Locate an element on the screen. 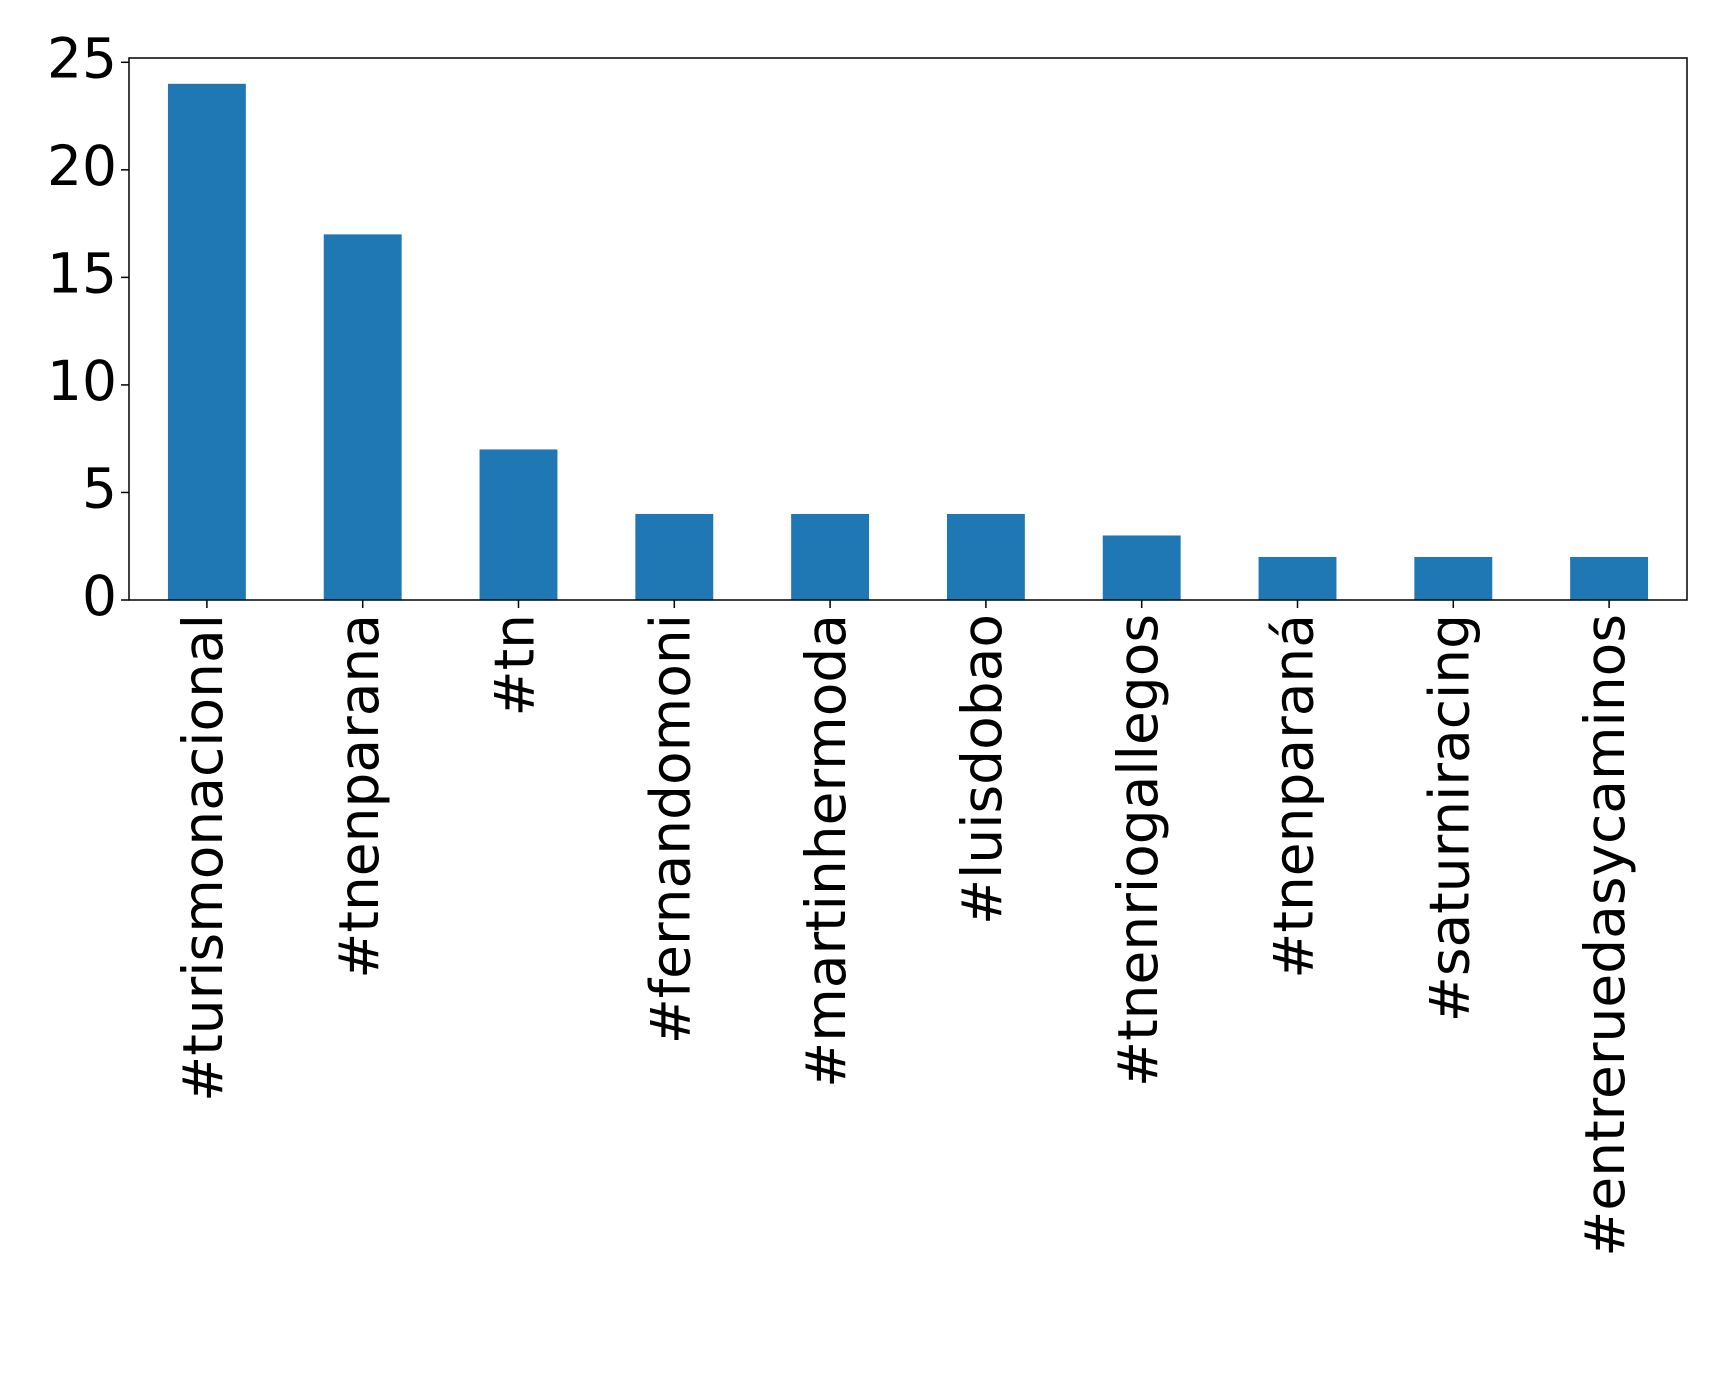 This screenshot has height=1377, width=1719. y-tick-label: 15 is located at coordinates (82, 274).